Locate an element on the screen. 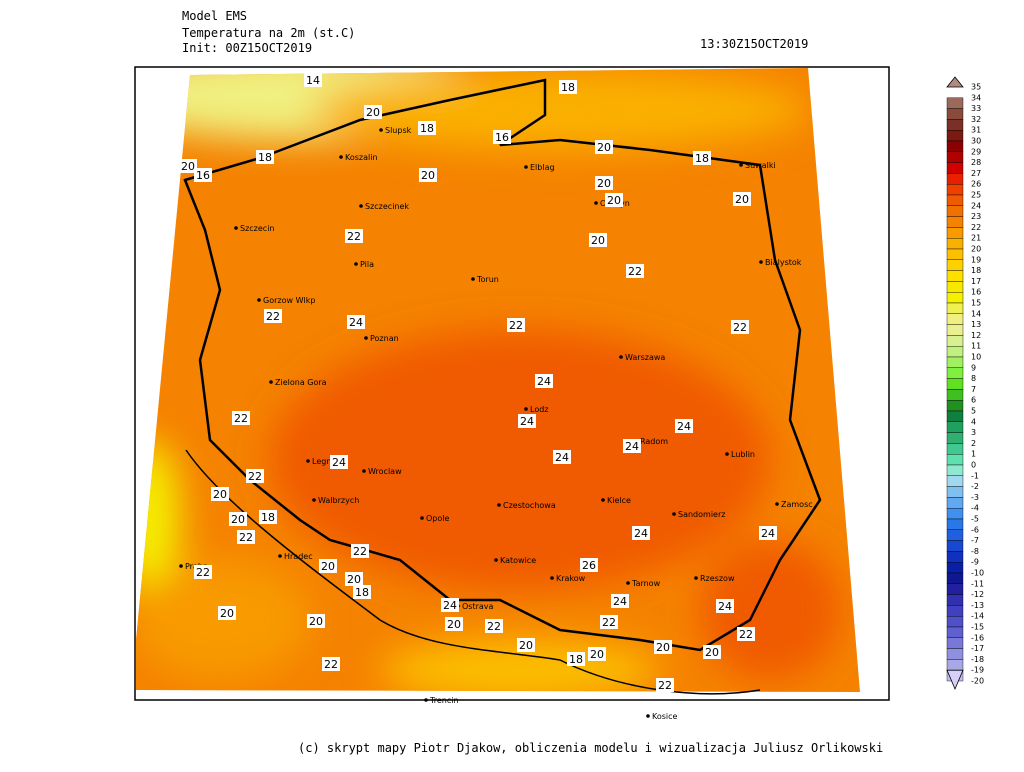 This screenshot has width=1024, height=772. colorbar-label: -19 is located at coordinates (977, 670).